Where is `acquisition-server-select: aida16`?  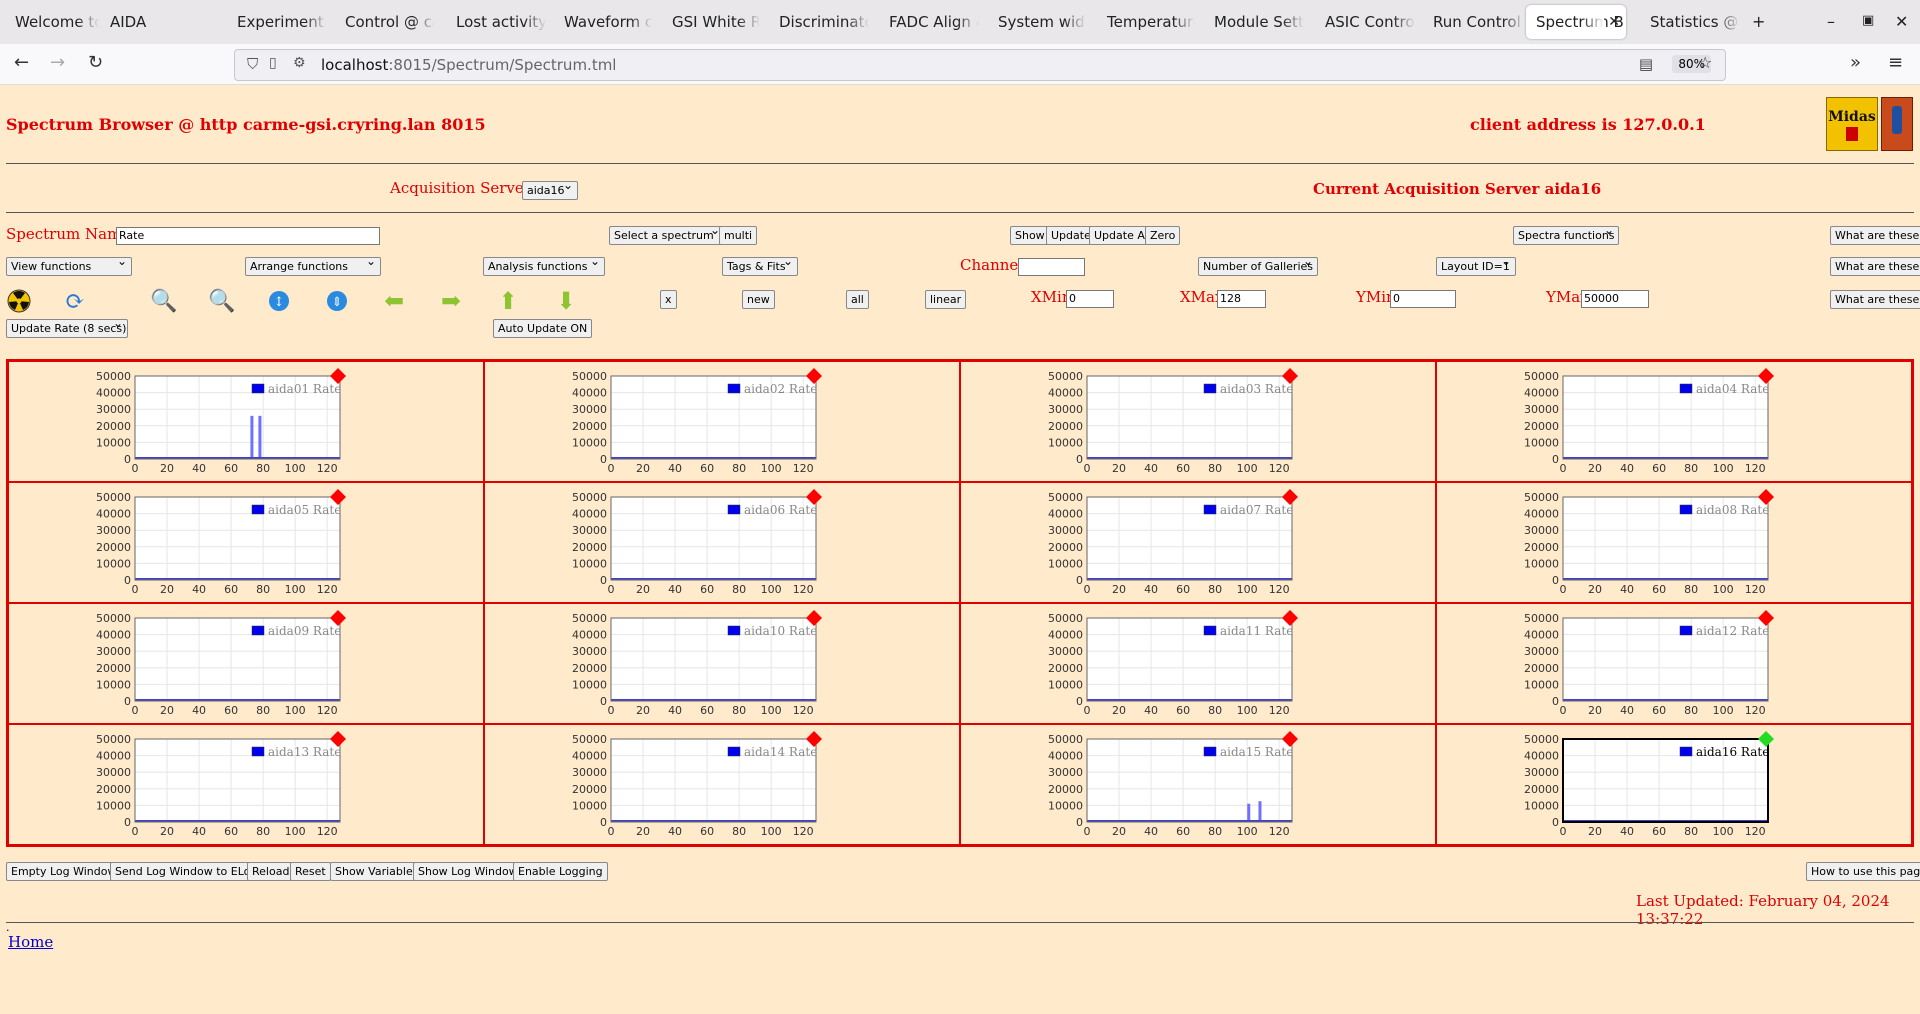 acquisition-server-select: aida16 is located at coordinates (550, 189).